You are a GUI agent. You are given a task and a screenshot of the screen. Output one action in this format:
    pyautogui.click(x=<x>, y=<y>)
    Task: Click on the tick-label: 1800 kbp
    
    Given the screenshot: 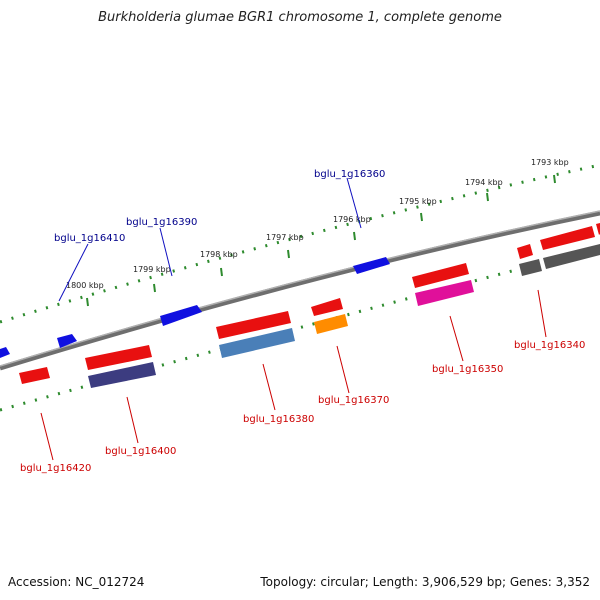 What is the action you would take?
    pyautogui.click(x=85, y=285)
    